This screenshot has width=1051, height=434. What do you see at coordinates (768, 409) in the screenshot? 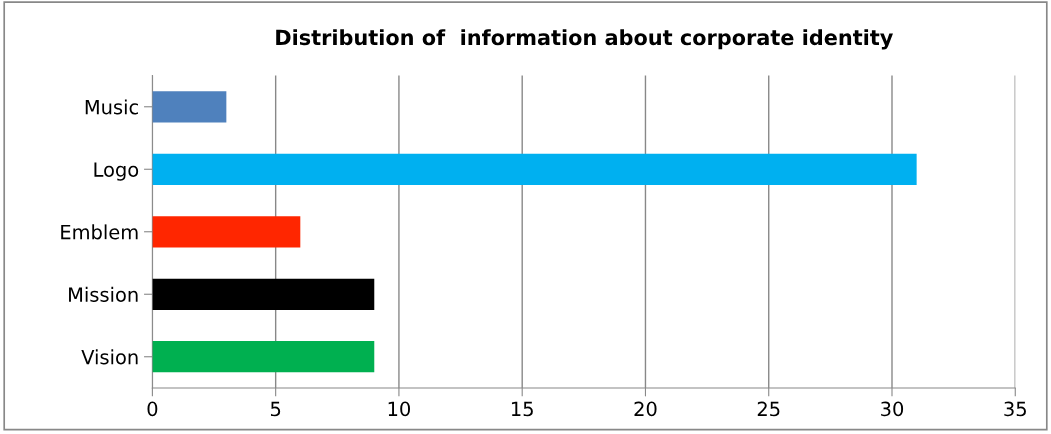
I see `x-tick-label: 25` at bounding box center [768, 409].